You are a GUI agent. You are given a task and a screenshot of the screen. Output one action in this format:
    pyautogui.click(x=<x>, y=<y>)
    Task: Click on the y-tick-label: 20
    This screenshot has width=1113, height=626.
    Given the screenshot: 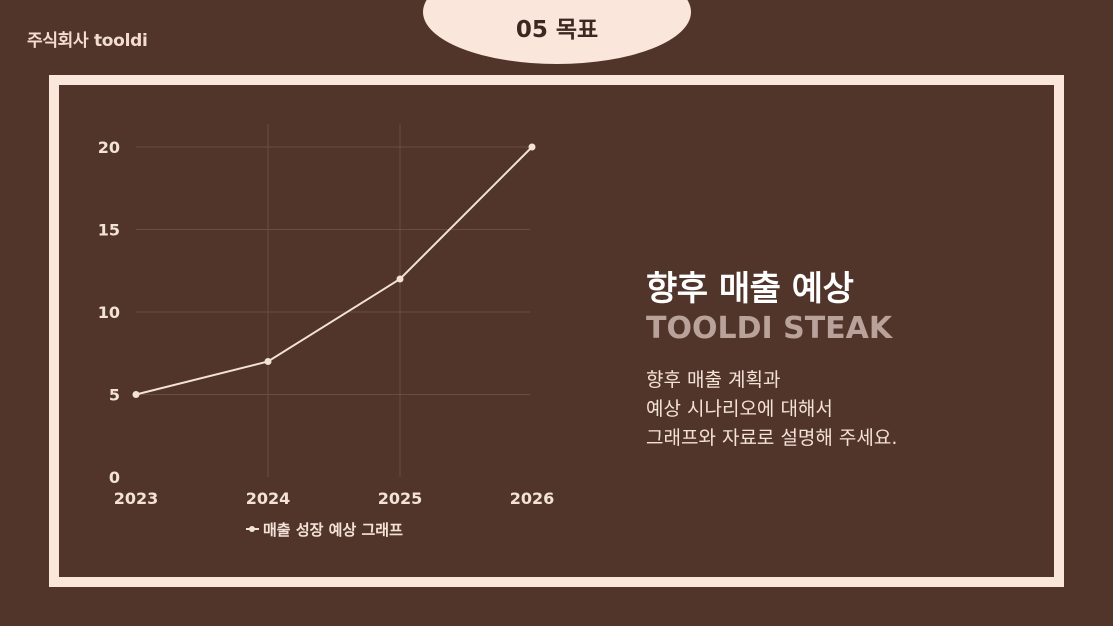 What is the action you would take?
    pyautogui.click(x=109, y=147)
    